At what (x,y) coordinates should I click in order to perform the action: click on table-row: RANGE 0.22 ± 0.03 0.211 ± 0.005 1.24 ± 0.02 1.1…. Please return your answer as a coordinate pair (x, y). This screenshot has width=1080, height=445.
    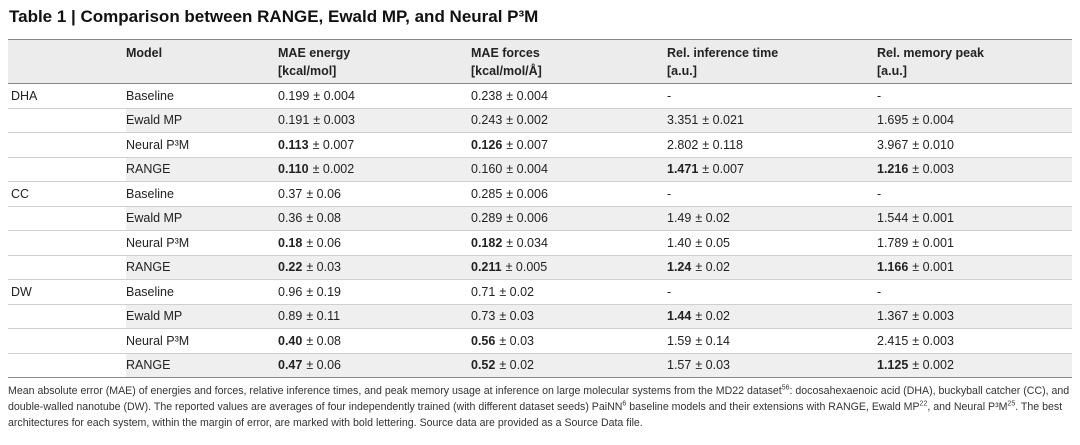
    Looking at the image, I should click on (540, 267).